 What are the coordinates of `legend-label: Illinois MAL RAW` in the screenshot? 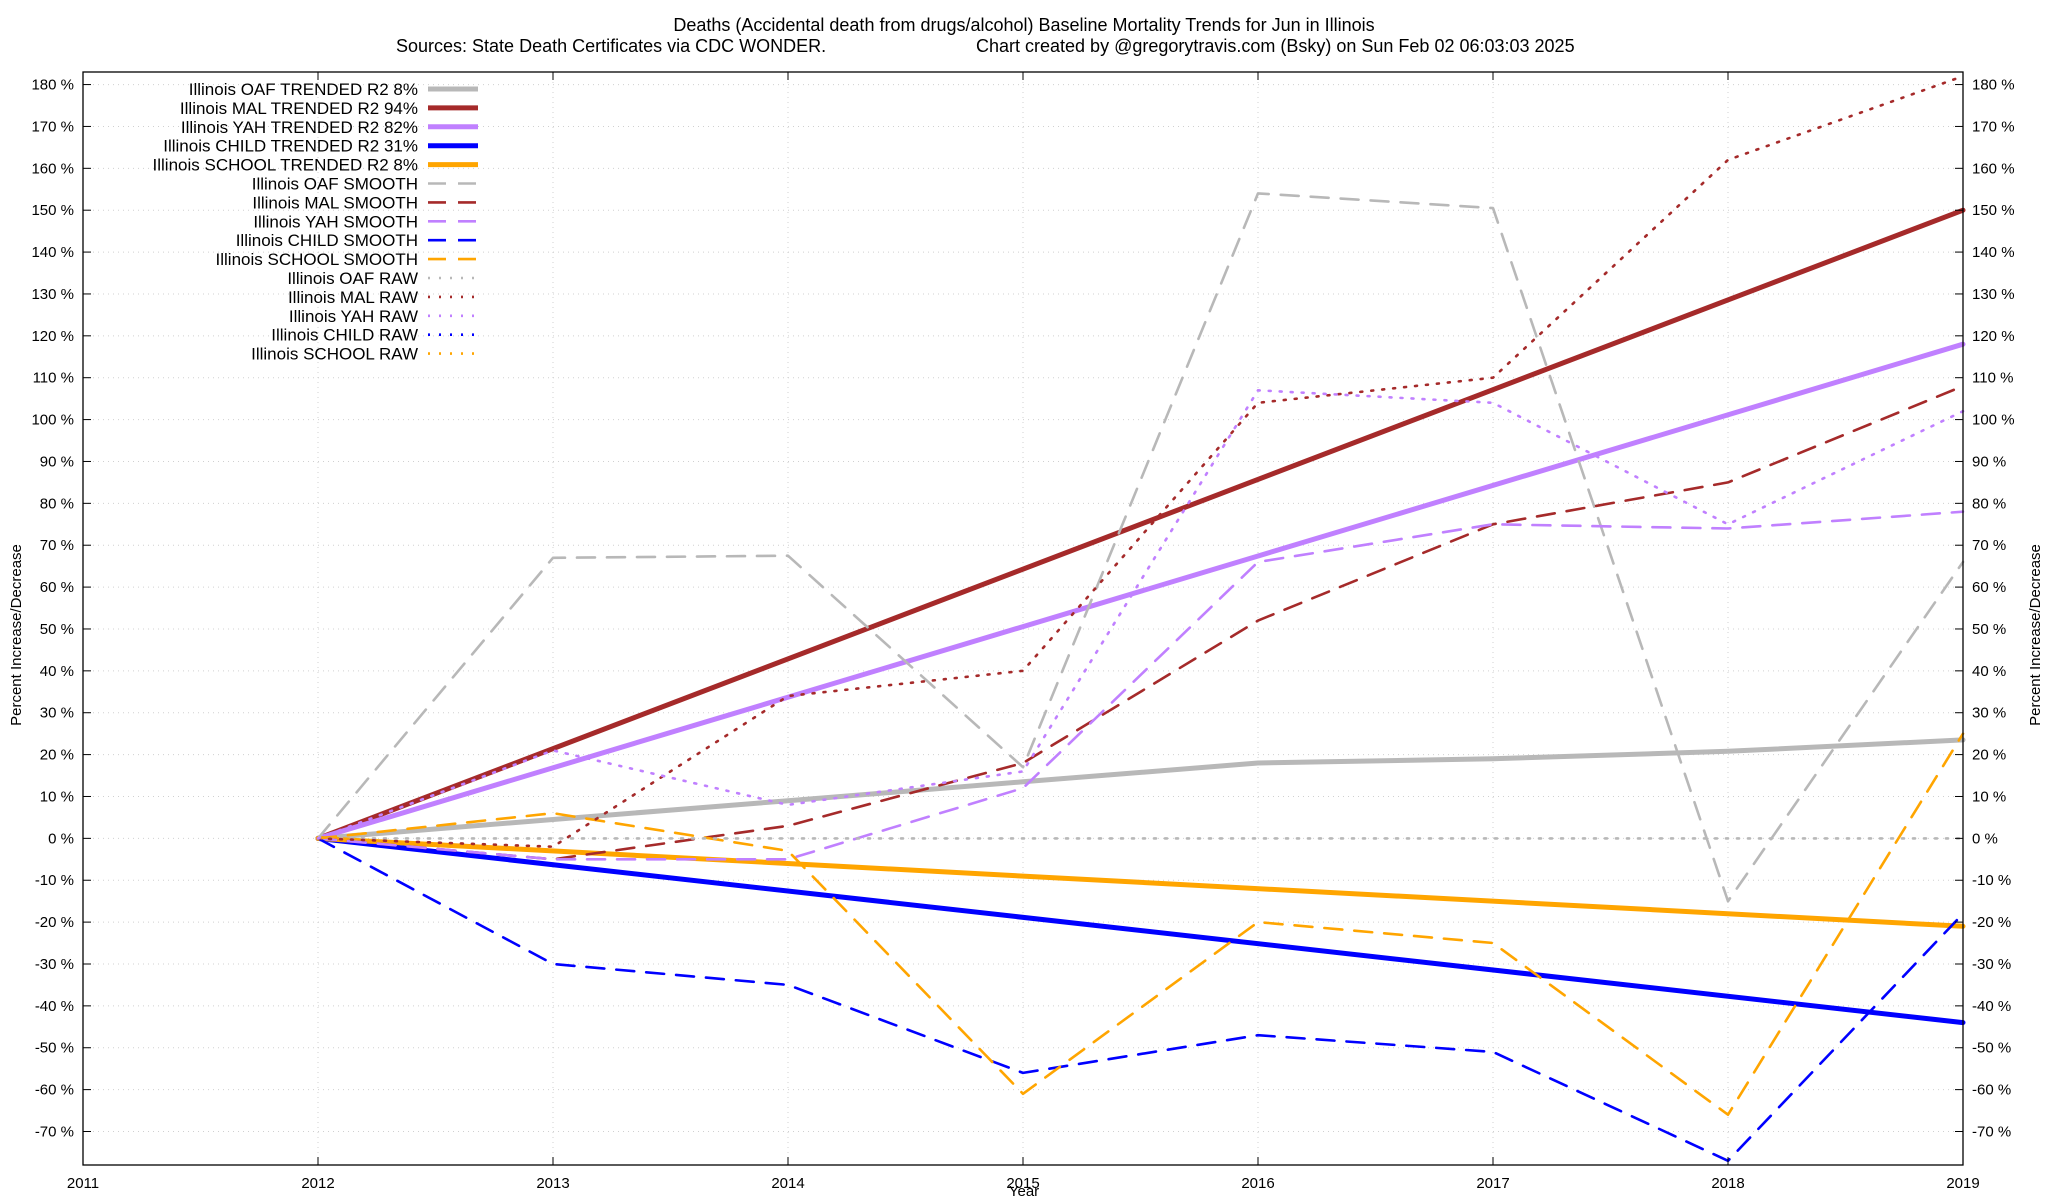 It's located at (353, 297).